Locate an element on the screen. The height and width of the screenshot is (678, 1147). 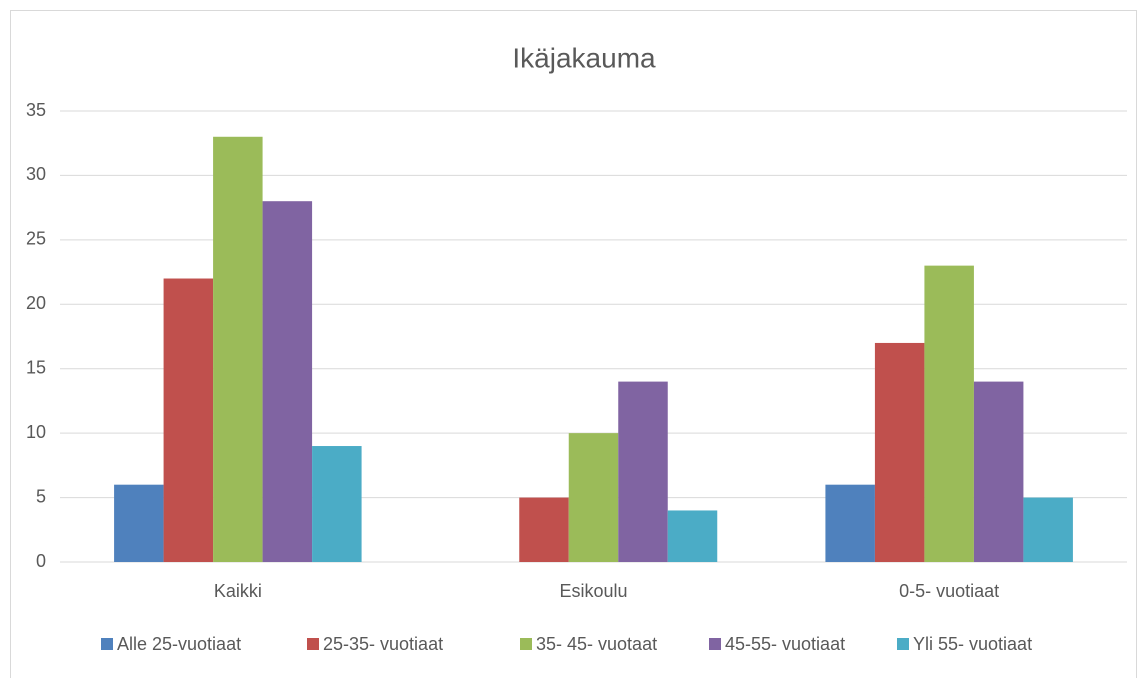
y-tick-label: 0 is located at coordinates (41, 561).